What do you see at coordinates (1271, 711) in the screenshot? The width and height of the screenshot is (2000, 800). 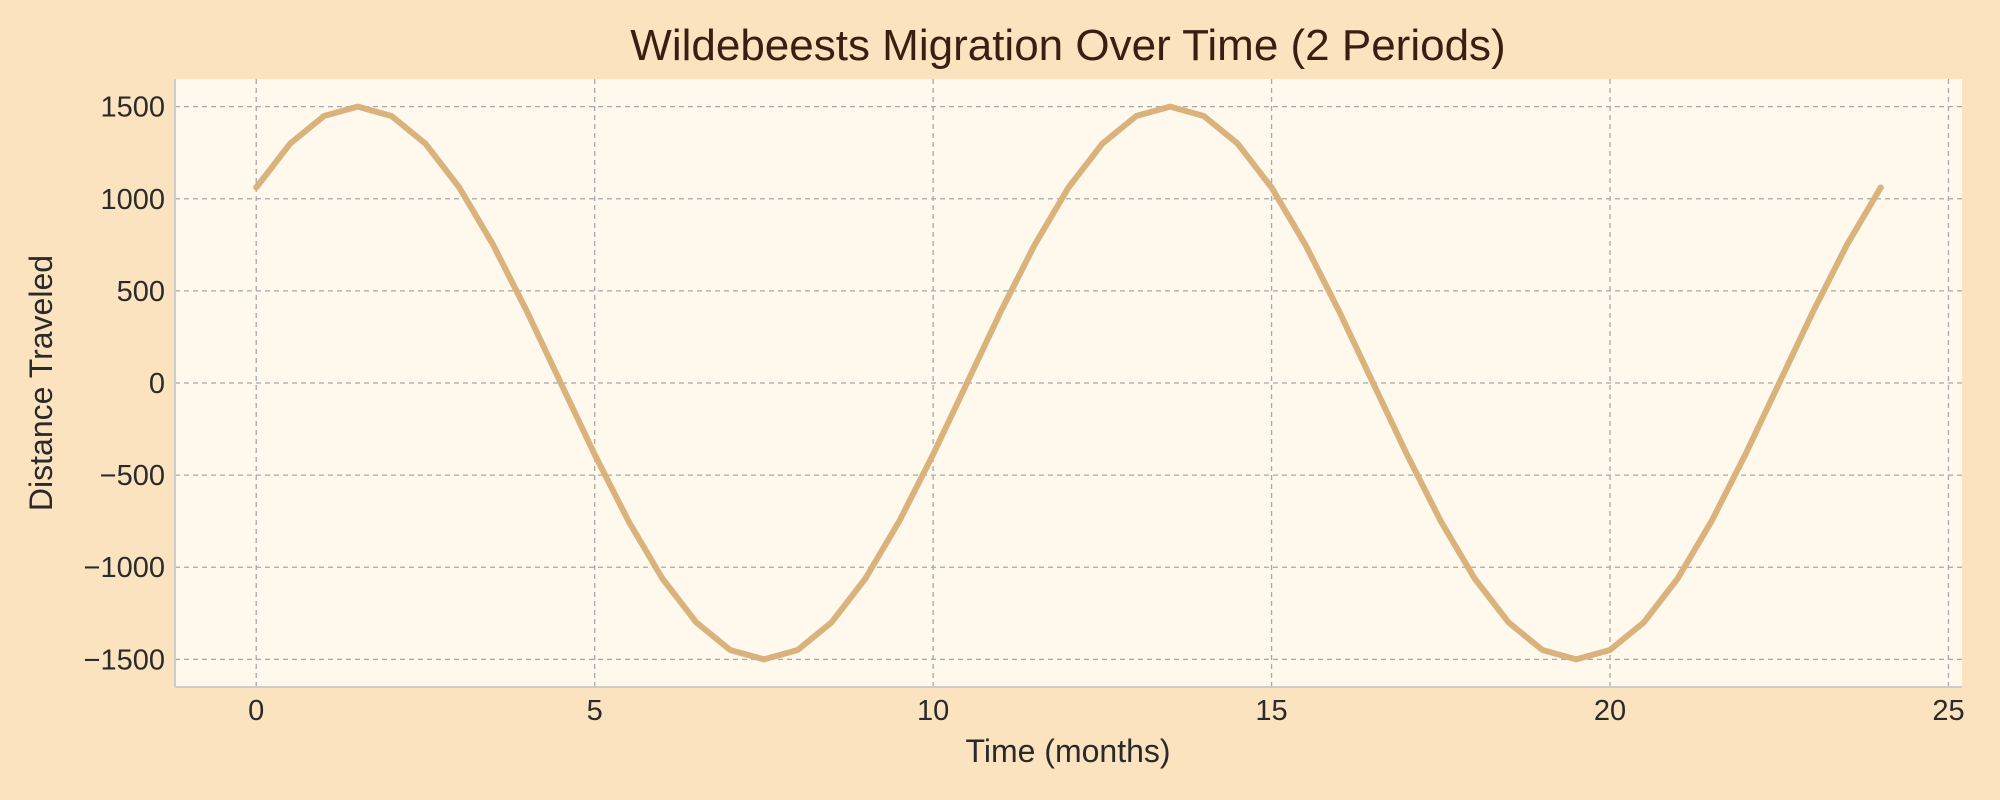 I see `x-tick-label: 15` at bounding box center [1271, 711].